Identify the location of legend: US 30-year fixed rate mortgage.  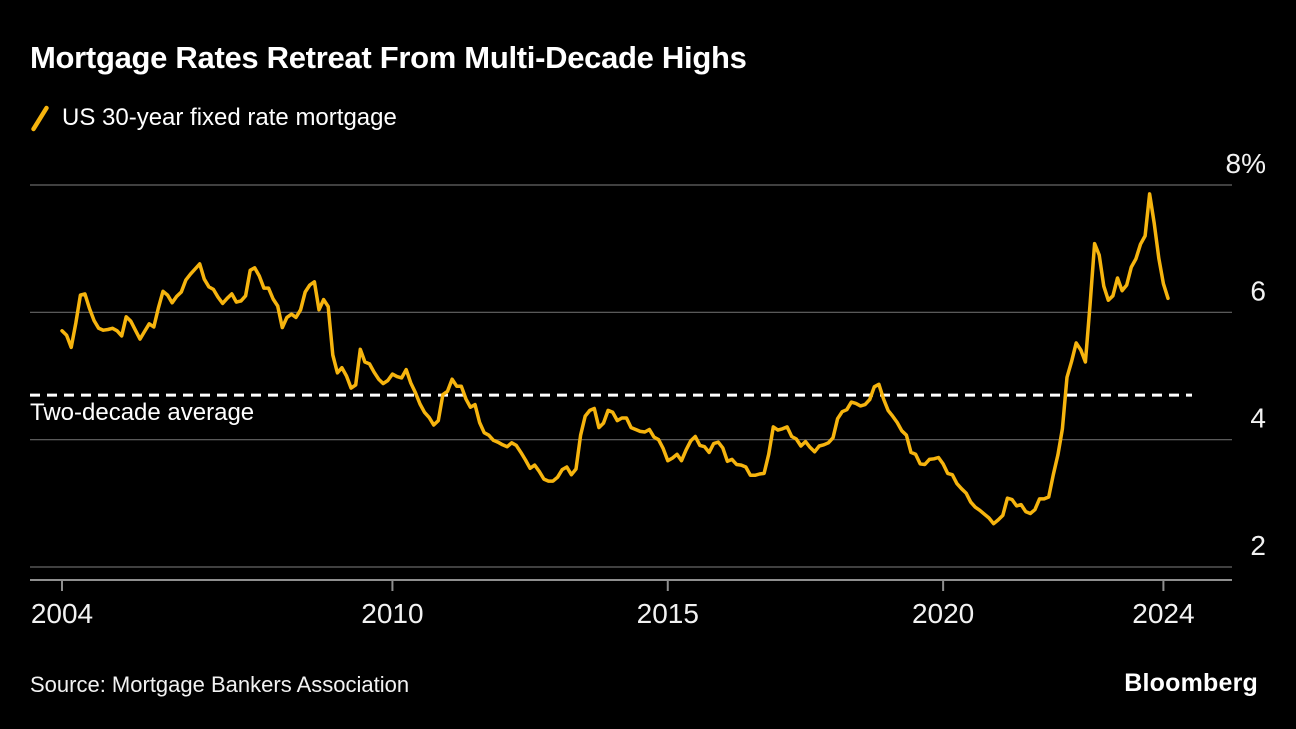
(213, 118).